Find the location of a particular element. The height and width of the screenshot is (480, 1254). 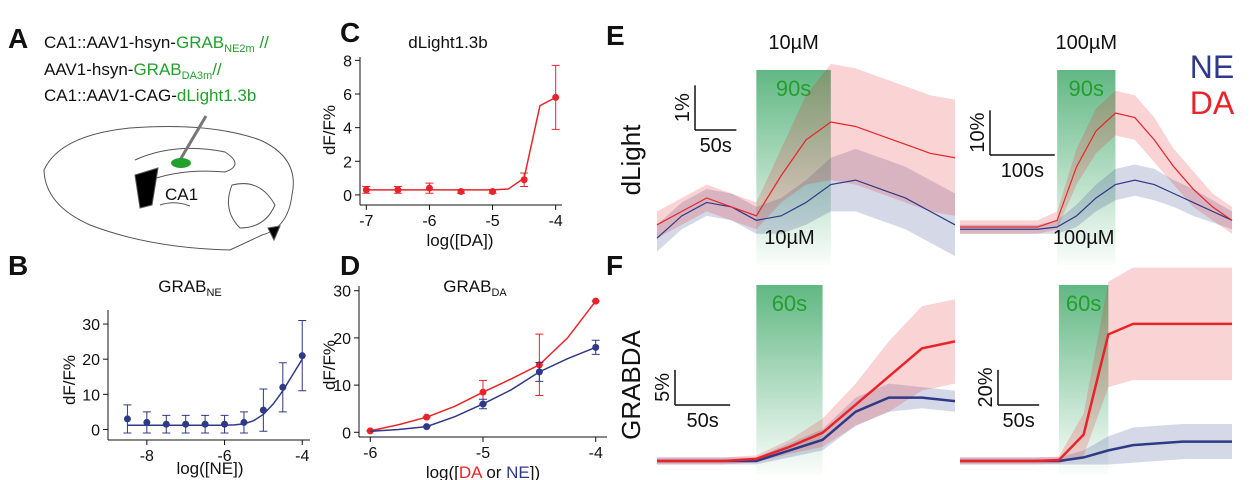

y-tick-label: 6 is located at coordinates (347, 95).